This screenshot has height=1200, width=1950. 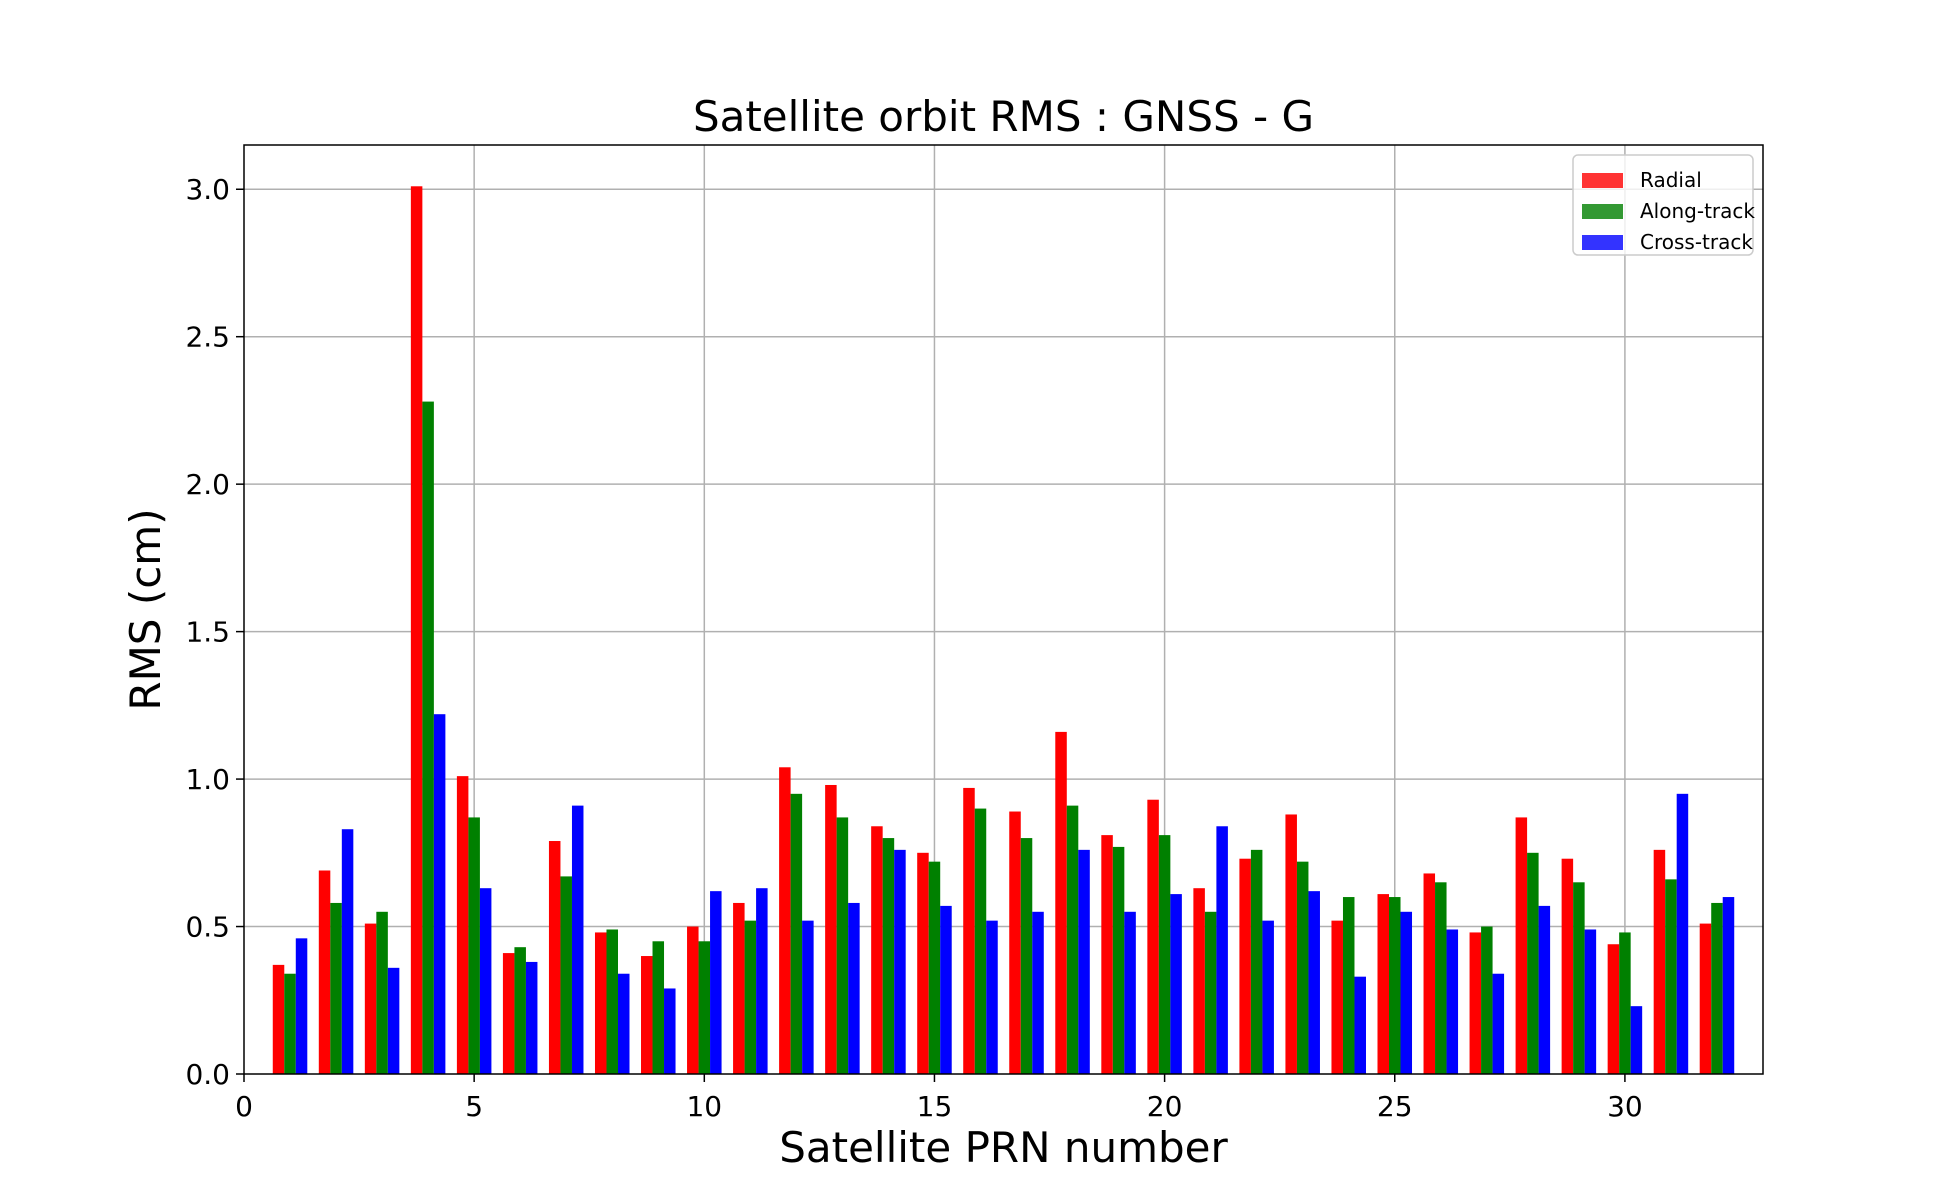 I want to click on x-tick-label: 15, so click(x=935, y=1106).